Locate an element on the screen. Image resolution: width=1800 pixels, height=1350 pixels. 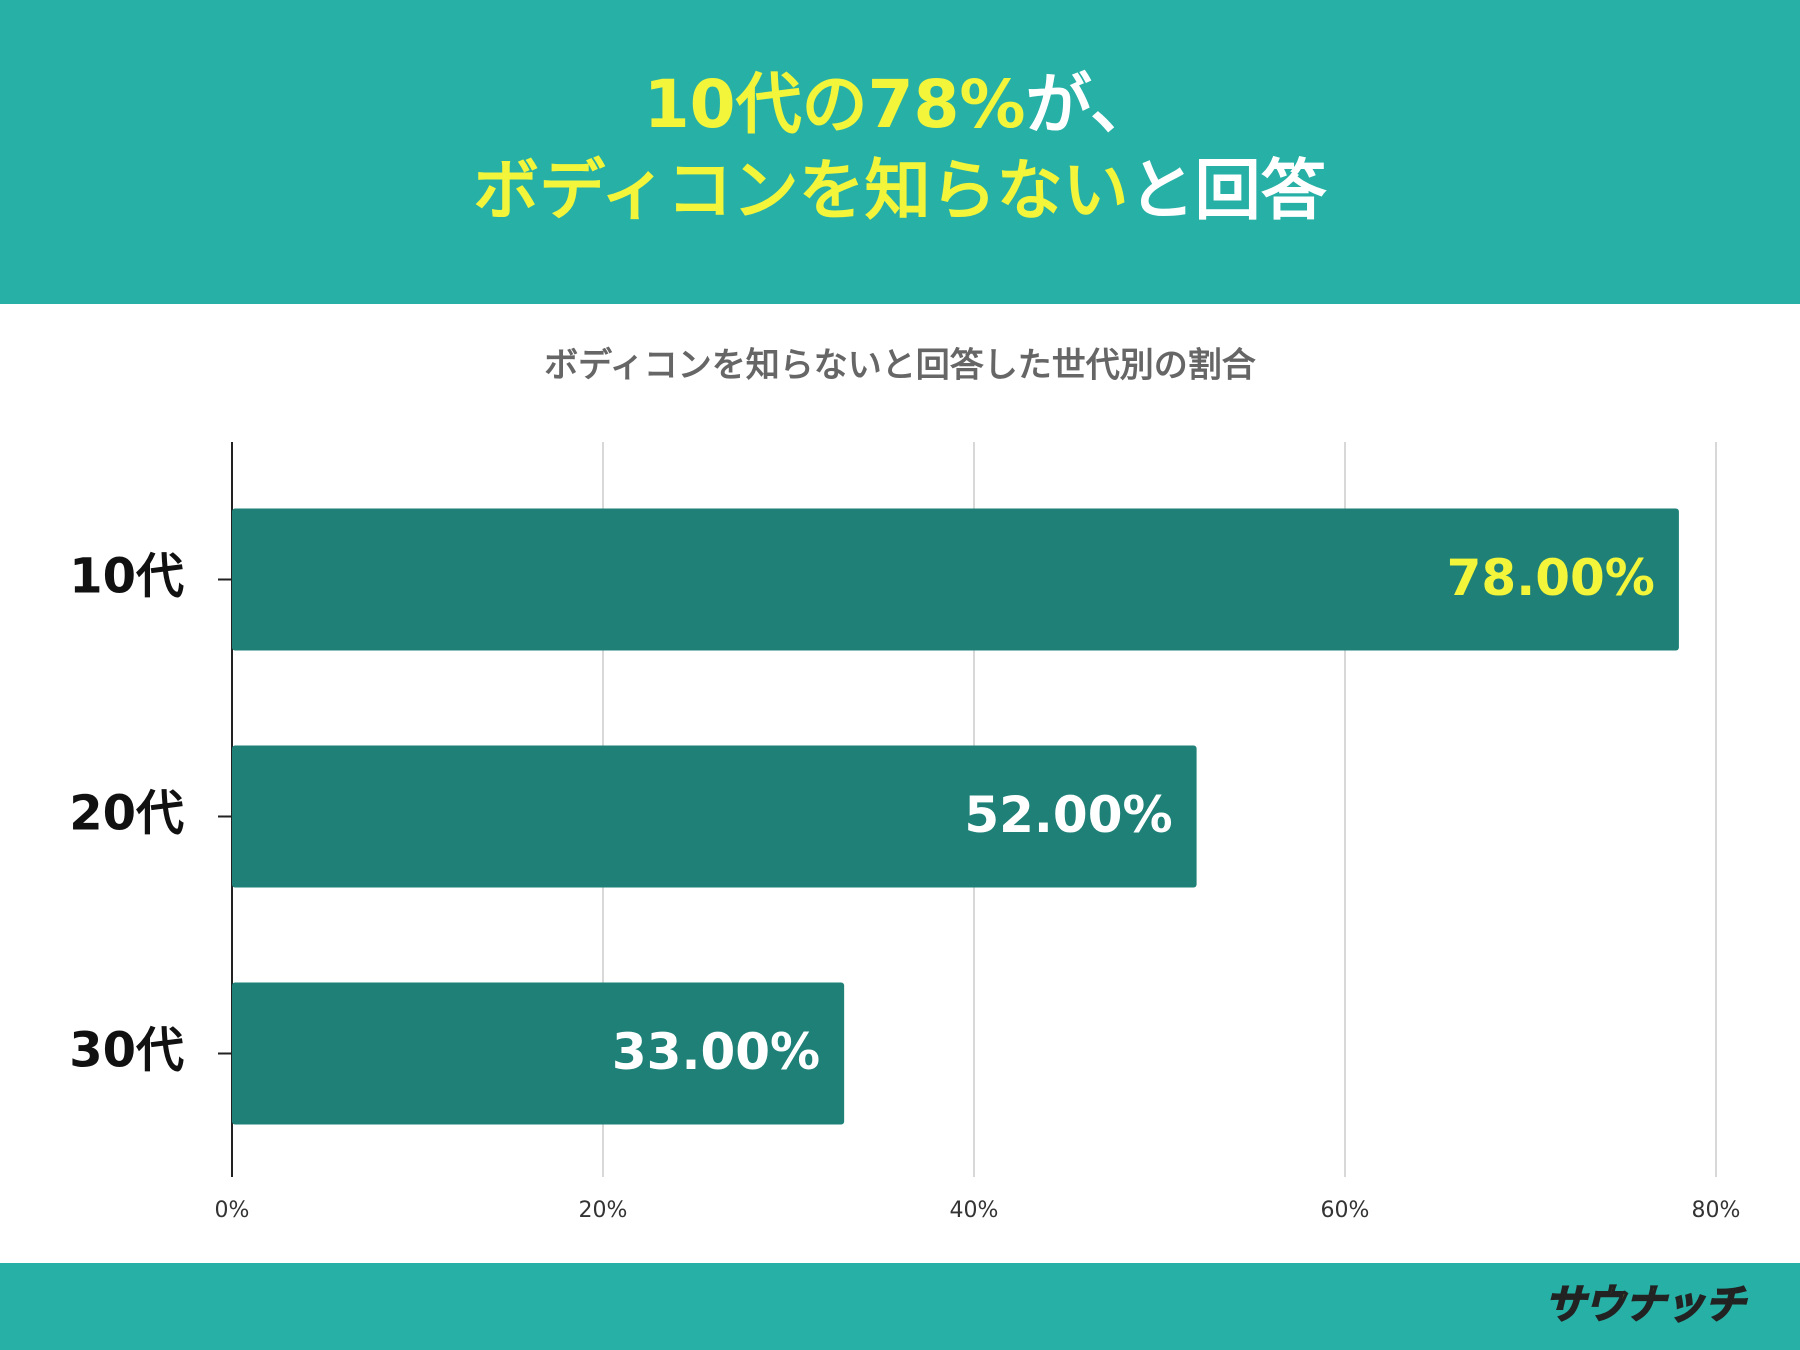
footer-band is located at coordinates (900, 1306).